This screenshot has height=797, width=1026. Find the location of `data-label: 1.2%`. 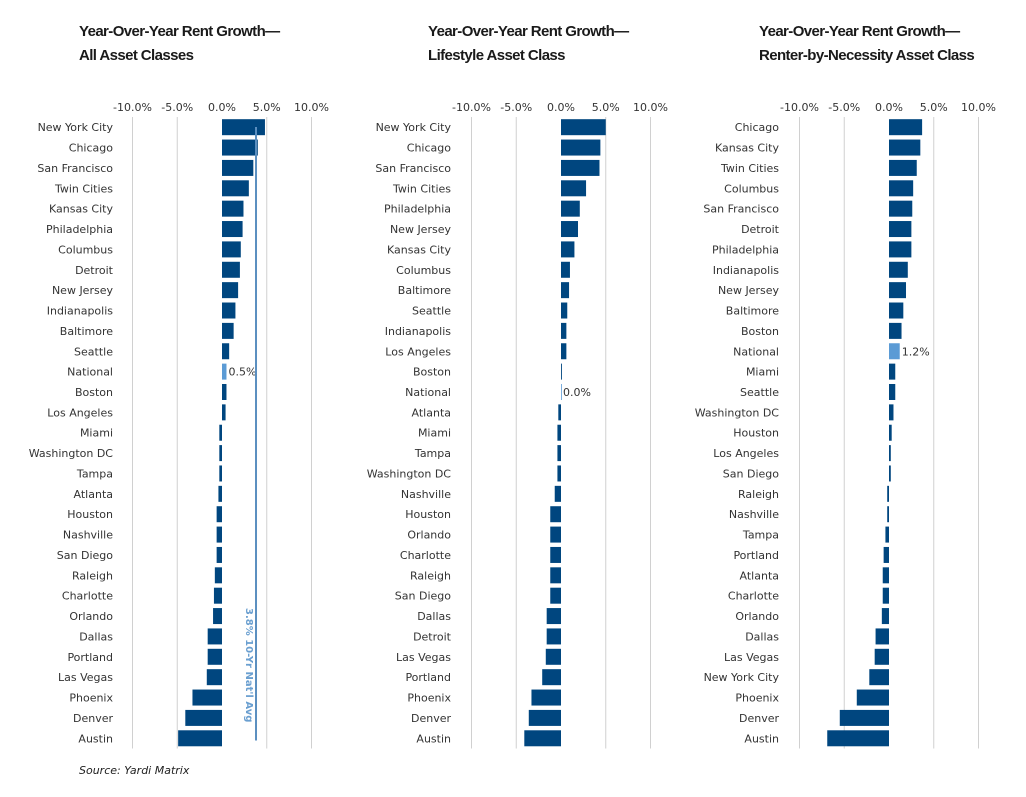

data-label: 1.2% is located at coordinates (916, 351).